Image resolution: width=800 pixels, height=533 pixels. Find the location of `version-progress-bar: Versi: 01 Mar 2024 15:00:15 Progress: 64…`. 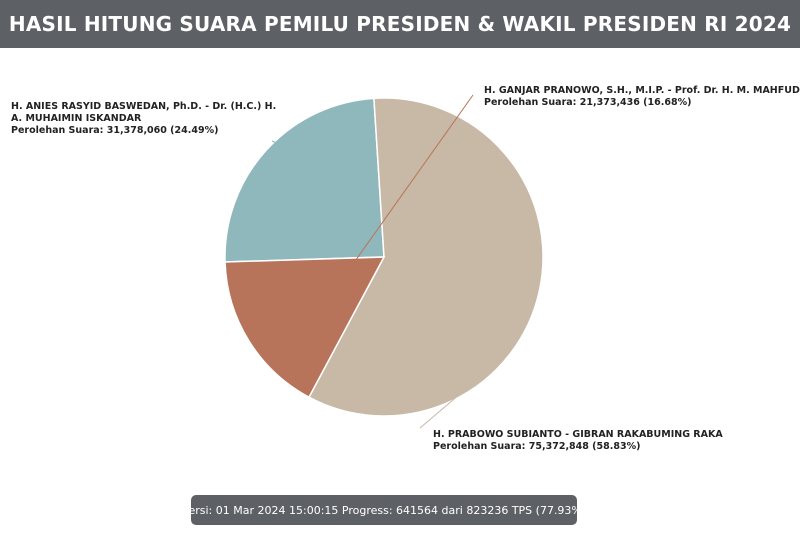

version-progress-bar: Versi: 01 Mar 2024 15:00:15 Progress: 64… is located at coordinates (384, 510).